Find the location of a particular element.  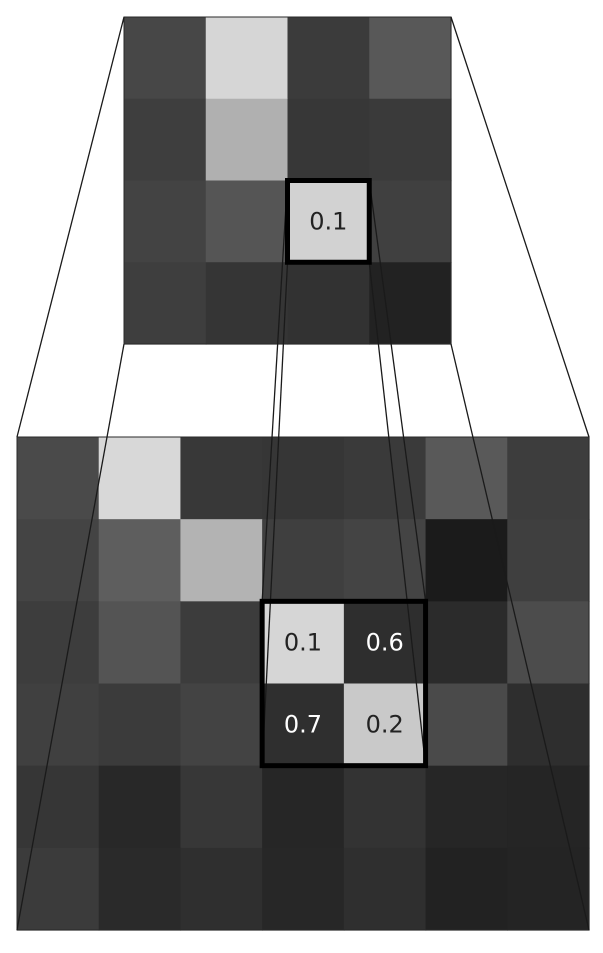

projection-line-top-right is located at coordinates (397, 391).